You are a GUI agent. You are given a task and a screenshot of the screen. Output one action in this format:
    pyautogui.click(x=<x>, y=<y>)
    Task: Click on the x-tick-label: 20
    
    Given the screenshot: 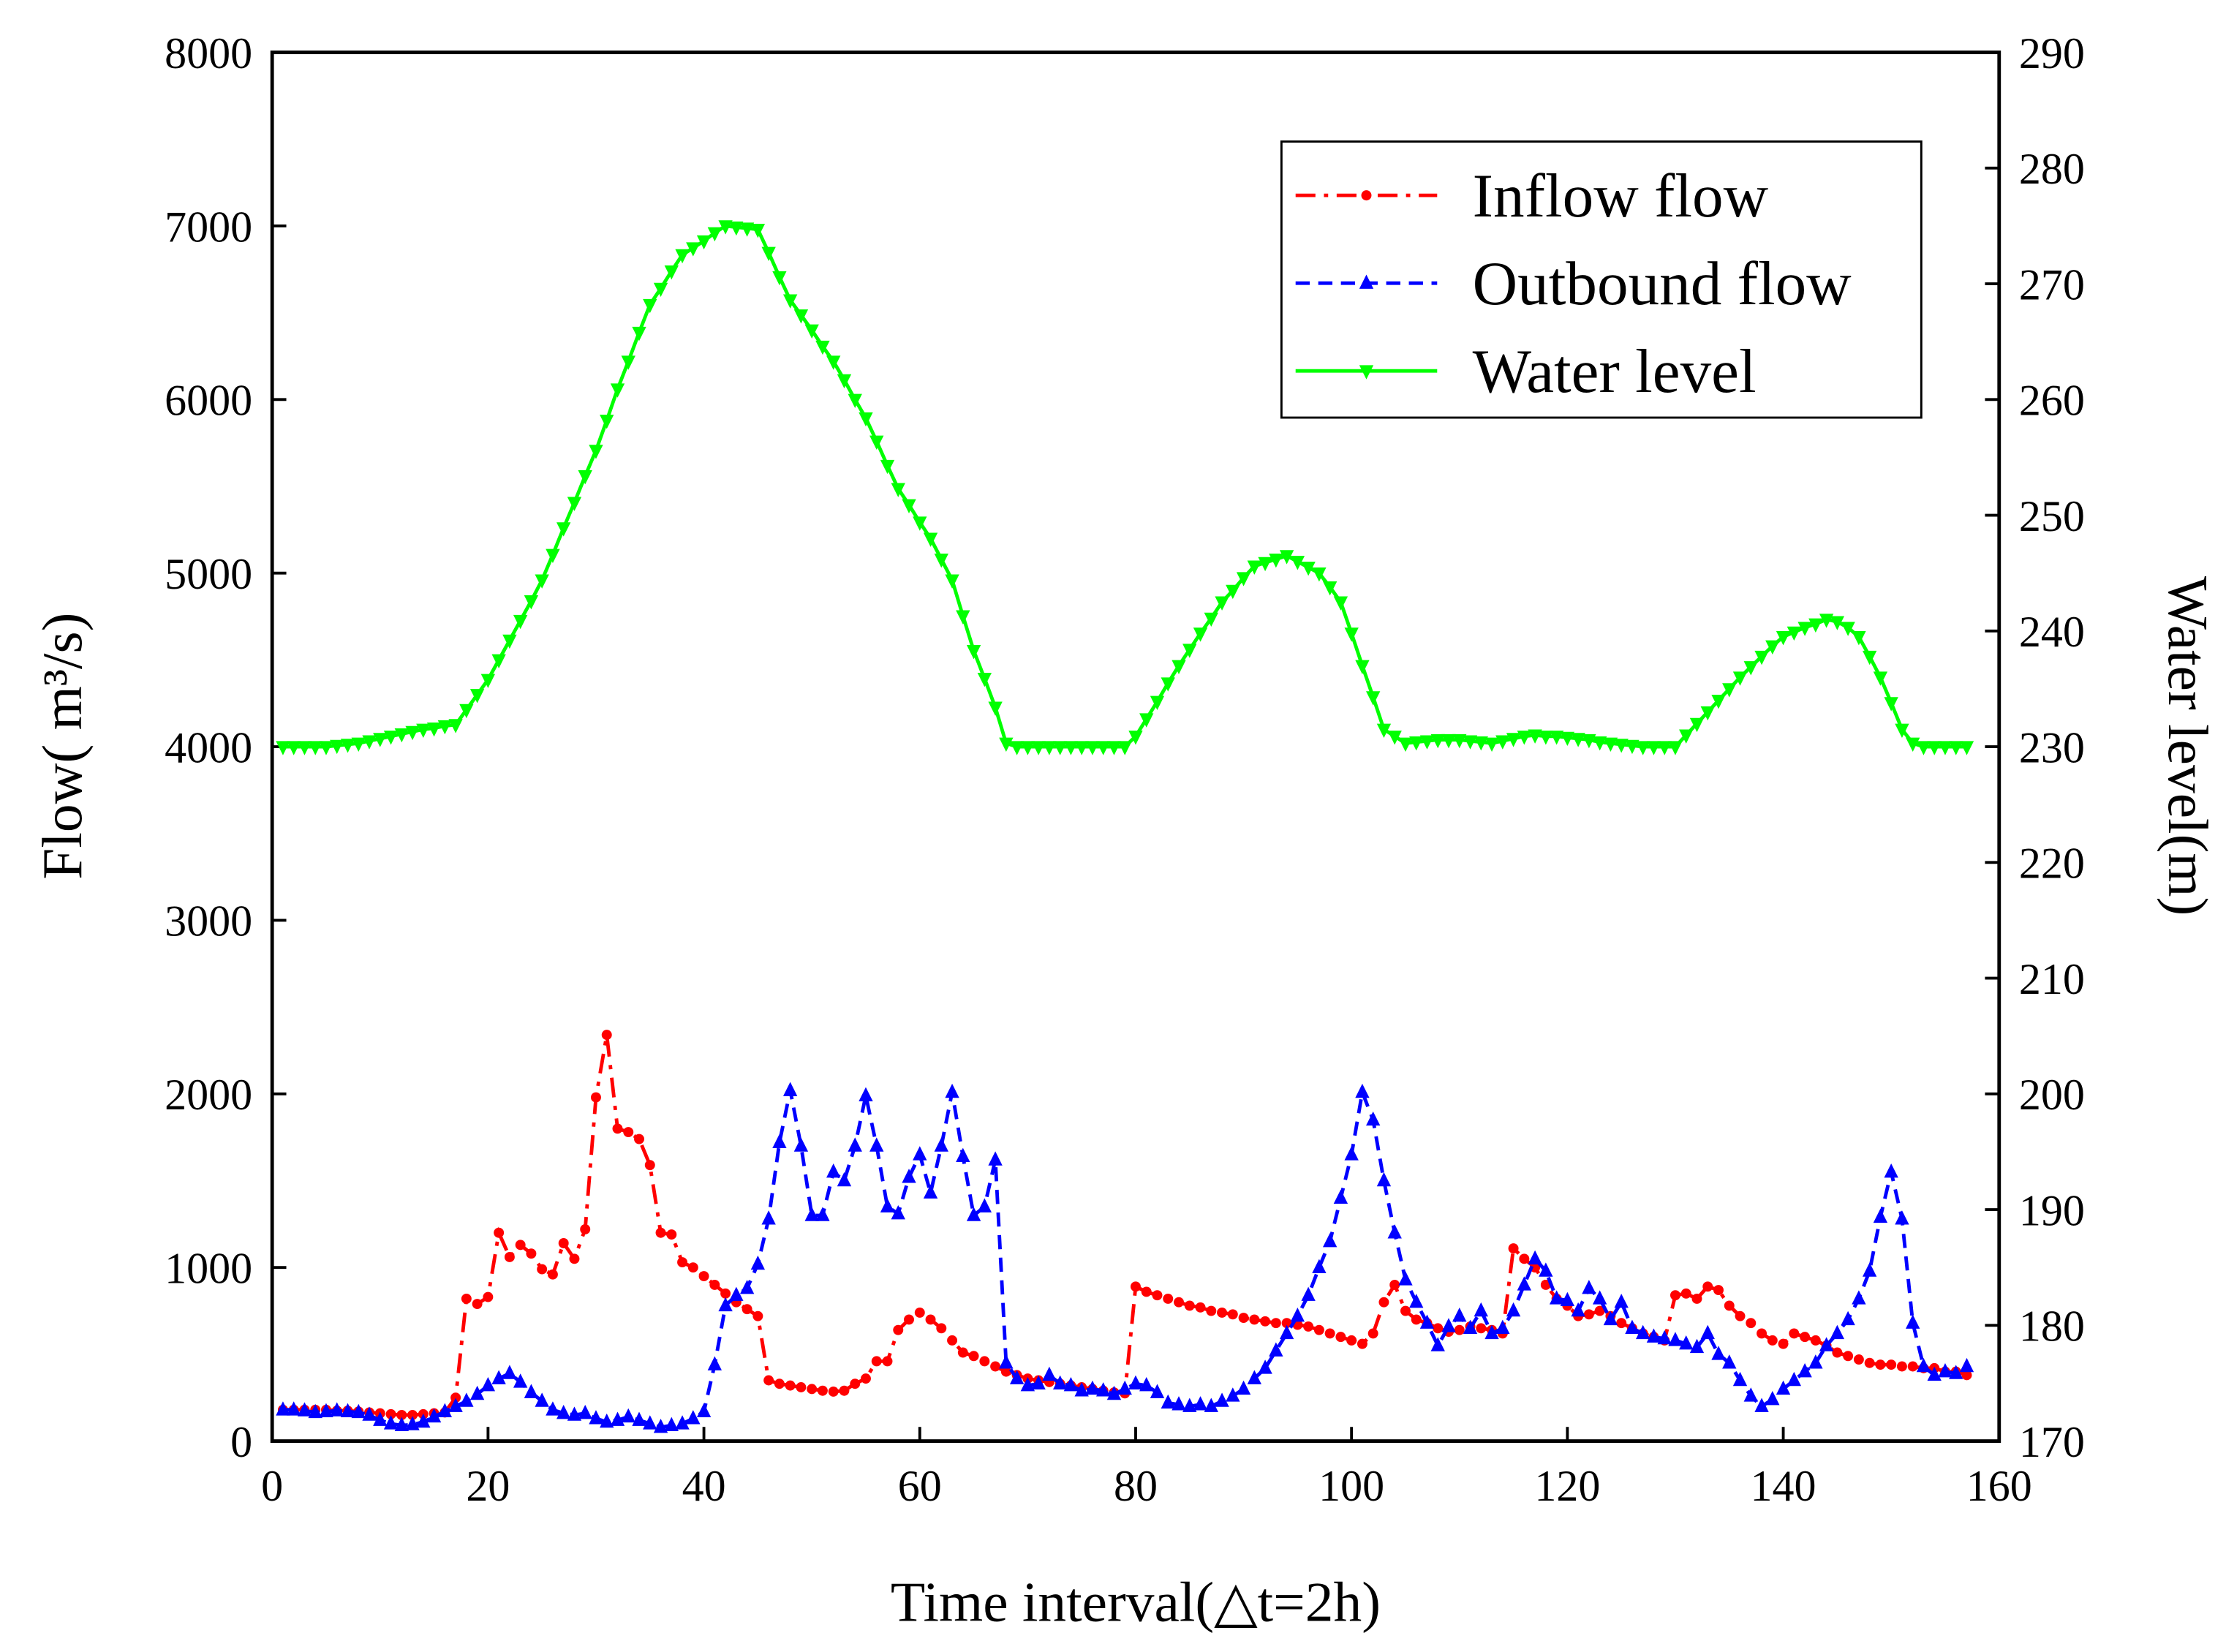 What is the action you would take?
    pyautogui.click(x=488, y=1486)
    